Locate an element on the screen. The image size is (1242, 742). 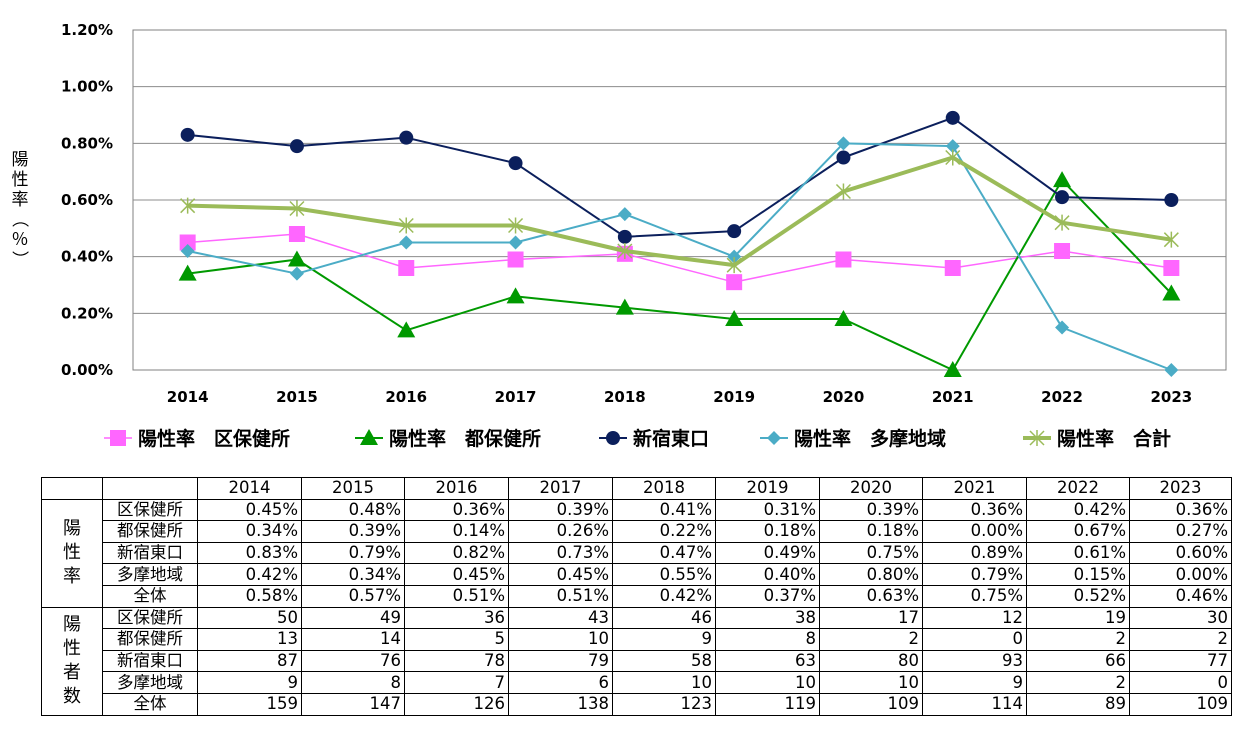
table-cell: 0.47% is located at coordinates (664, 553).